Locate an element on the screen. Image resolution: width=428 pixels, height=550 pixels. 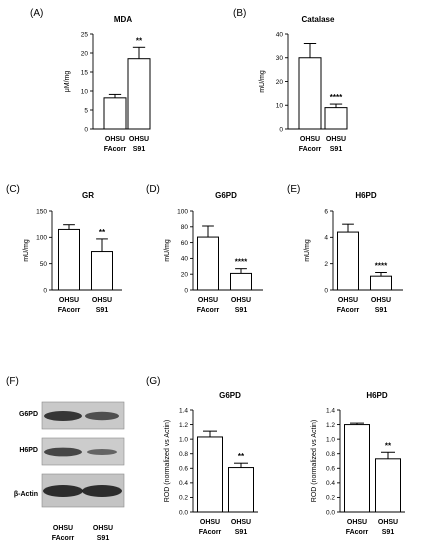
chart-e-h6pd: H6PD 0 2 4 6 mU/mg OHSU FAcorr **** OHSU S91 is located at coordinates (353, 252).